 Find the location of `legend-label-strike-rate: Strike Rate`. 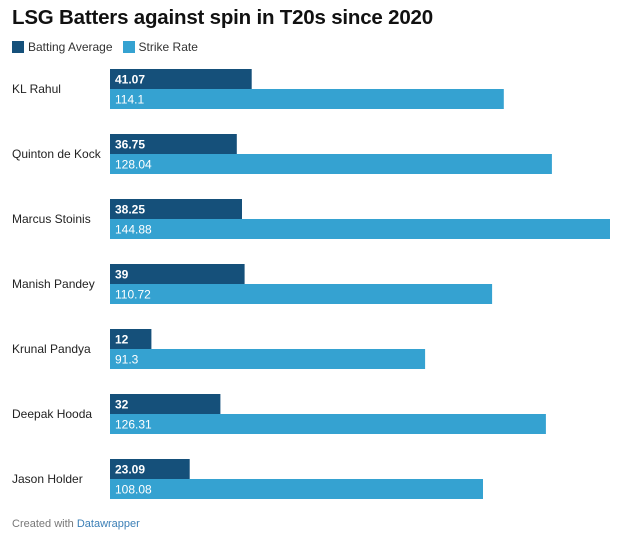

legend-label-strike-rate: Strike Rate is located at coordinates (168, 47).